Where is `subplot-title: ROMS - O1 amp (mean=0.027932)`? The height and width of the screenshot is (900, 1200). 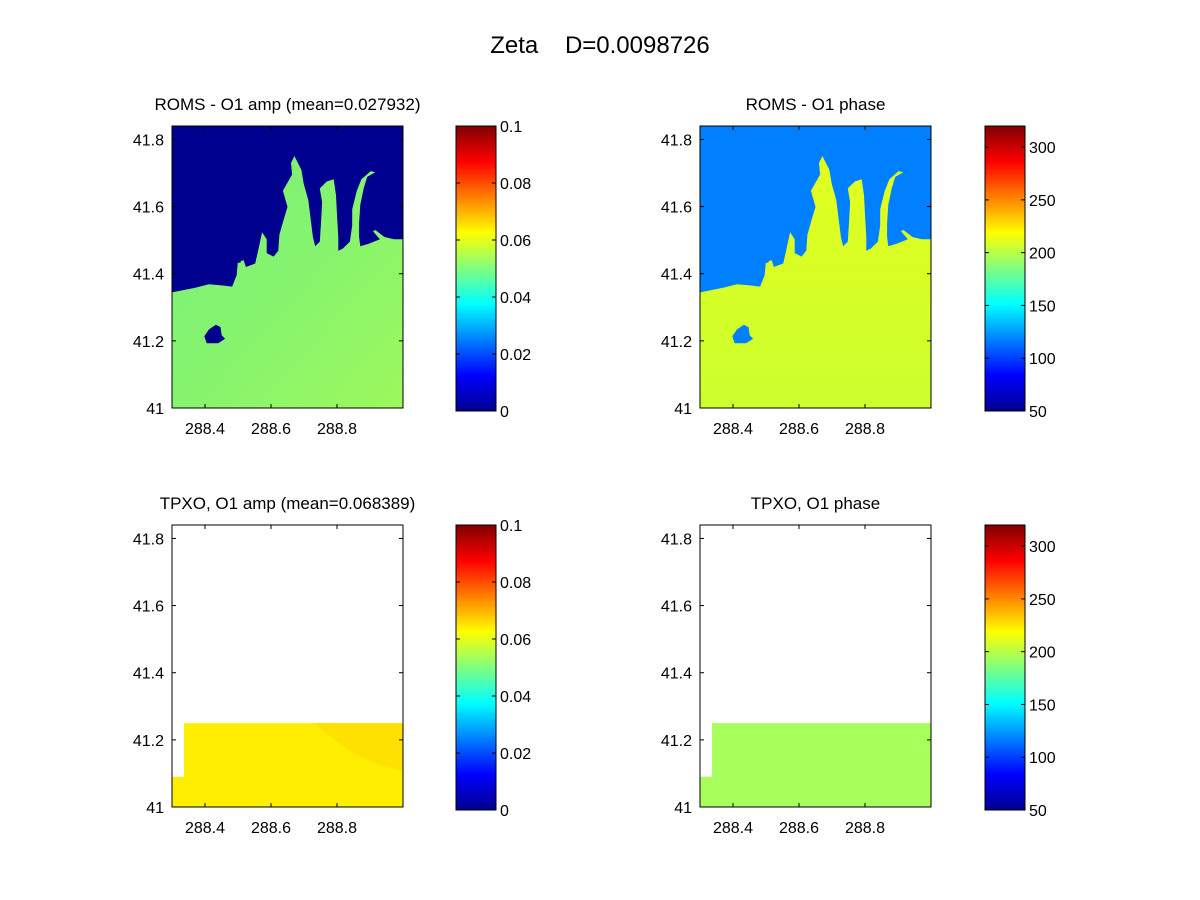
subplot-title: ROMS - O1 amp (mean=0.027932) is located at coordinates (288, 104).